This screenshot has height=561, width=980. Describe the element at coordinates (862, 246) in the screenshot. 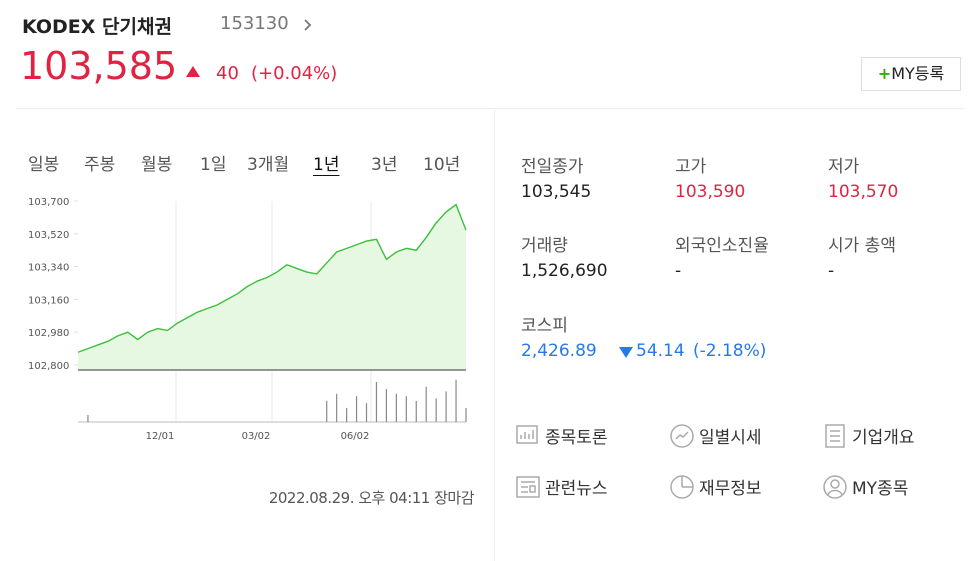

I see `stat-label: 시가 총액` at that location.